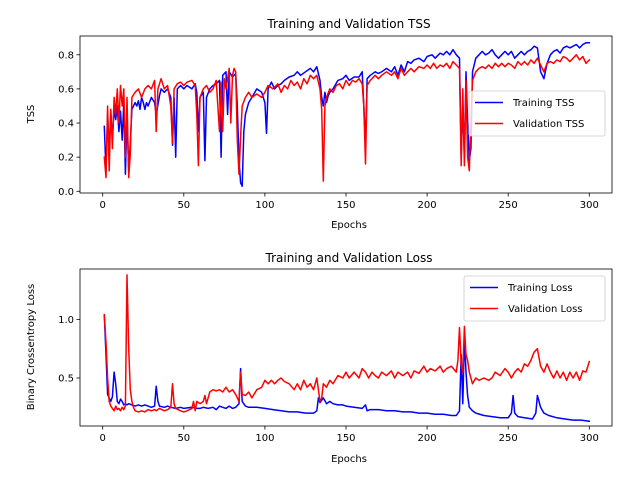 The image size is (640, 480). Describe the element at coordinates (66, 158) in the screenshot. I see `tss-y-tick-label: 0.2` at that location.